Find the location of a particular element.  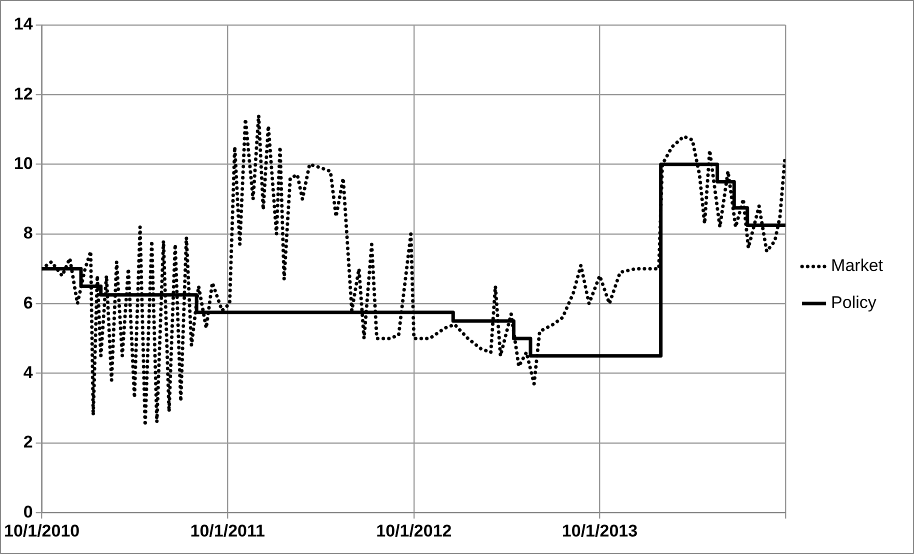

y-tick-label: 4 is located at coordinates (28, 372).